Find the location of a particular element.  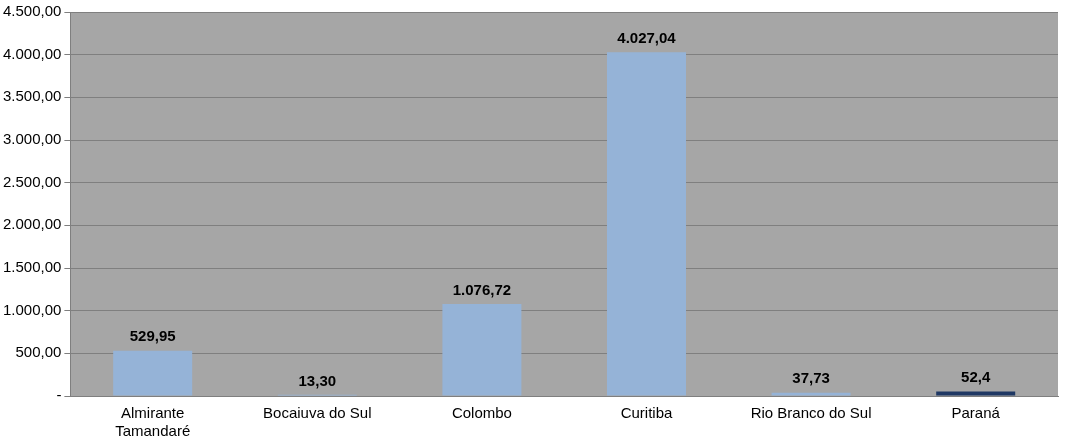

data-label: 52,4 is located at coordinates (976, 377).